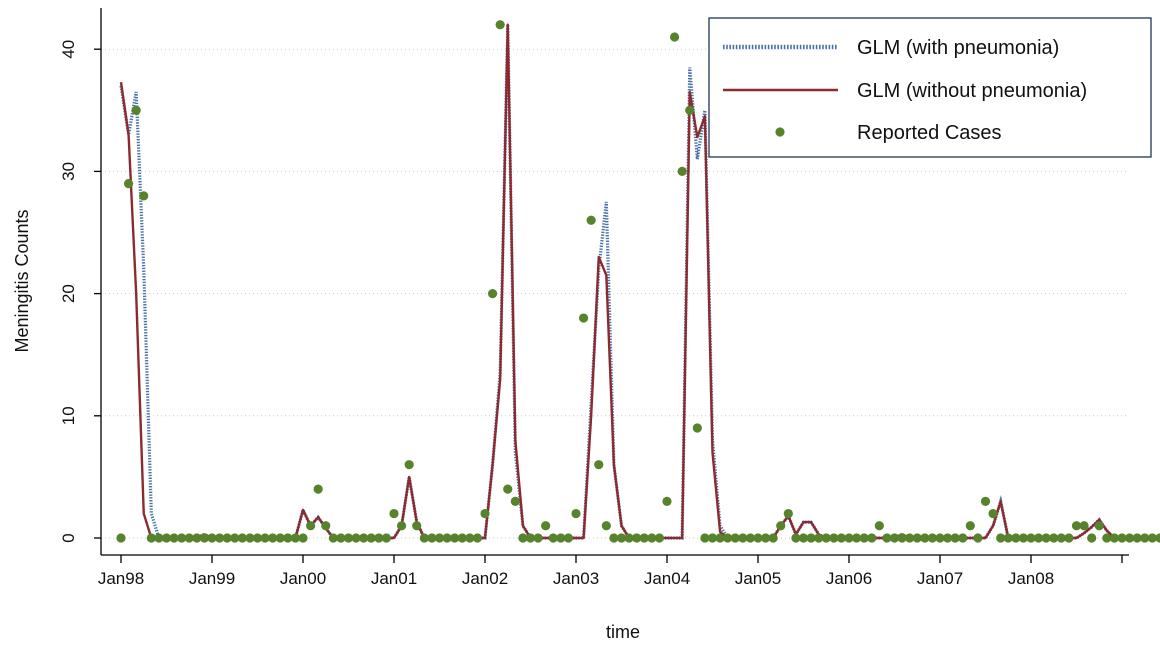 The image size is (1160, 650). Describe the element at coordinates (958, 48) in the screenshot. I see `legend-label-glm-with-pneumonia: GLM (with pneumonia)` at that location.